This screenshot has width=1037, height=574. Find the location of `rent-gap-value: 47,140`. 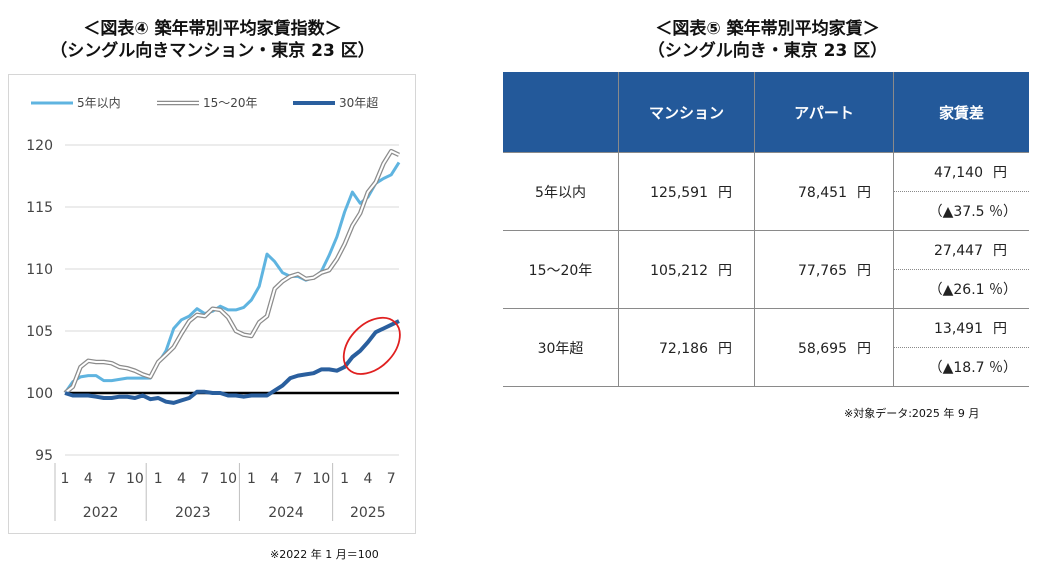

rent-gap-value: 47,140 is located at coordinates (958, 173).